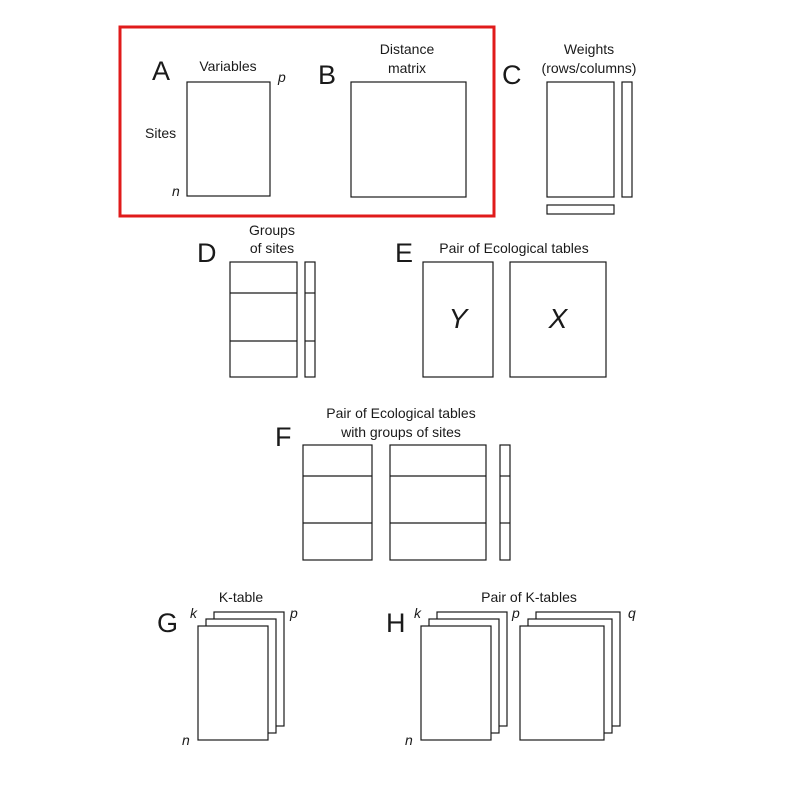  Describe the element at coordinates (511, 668) in the screenshot. I see `panel-h: H Pair of K-tables k p q n` at that location.